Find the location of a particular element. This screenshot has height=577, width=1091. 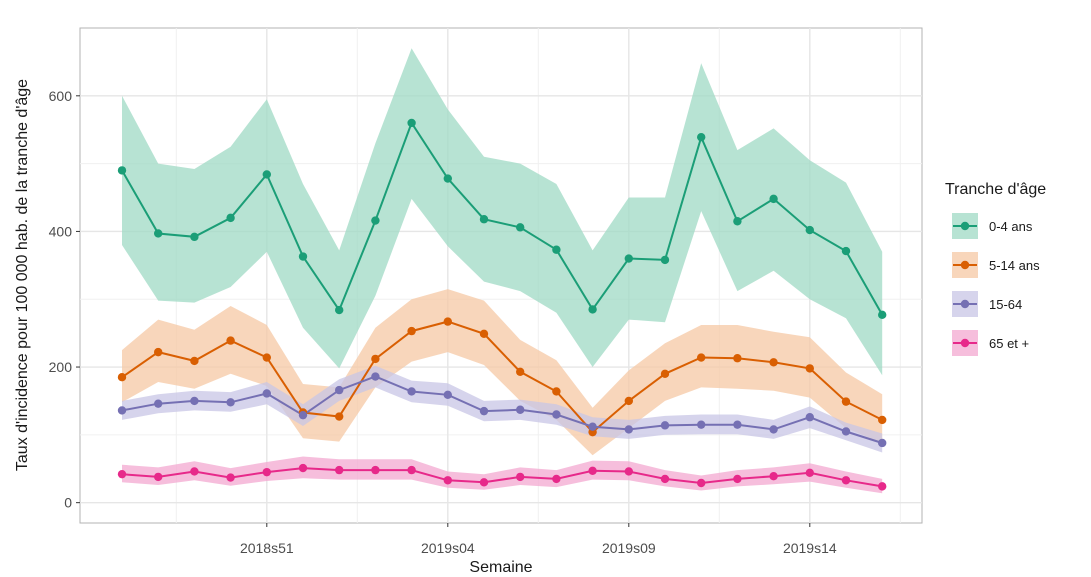

legend-title: Tranche d'âge is located at coordinates (995, 189).